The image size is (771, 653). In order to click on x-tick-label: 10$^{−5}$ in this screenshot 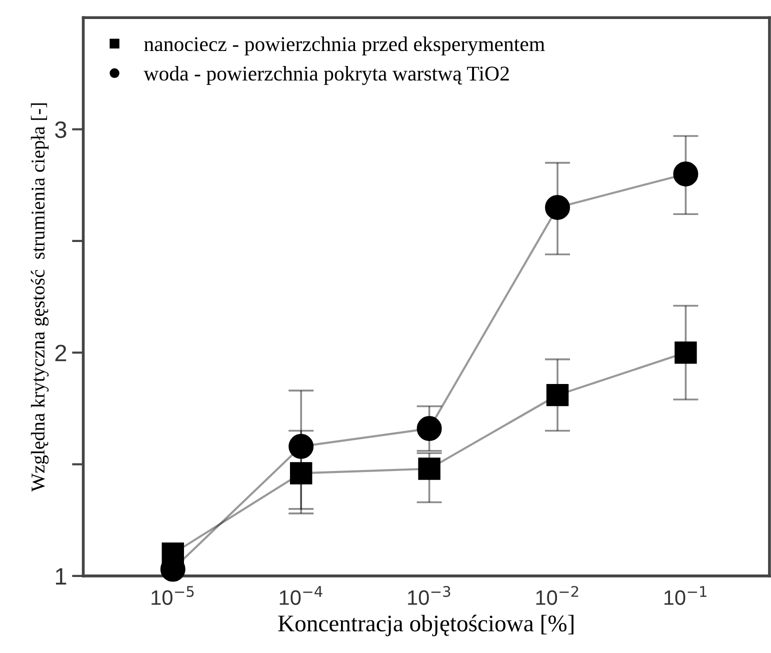, I will do `click(173, 595)`.